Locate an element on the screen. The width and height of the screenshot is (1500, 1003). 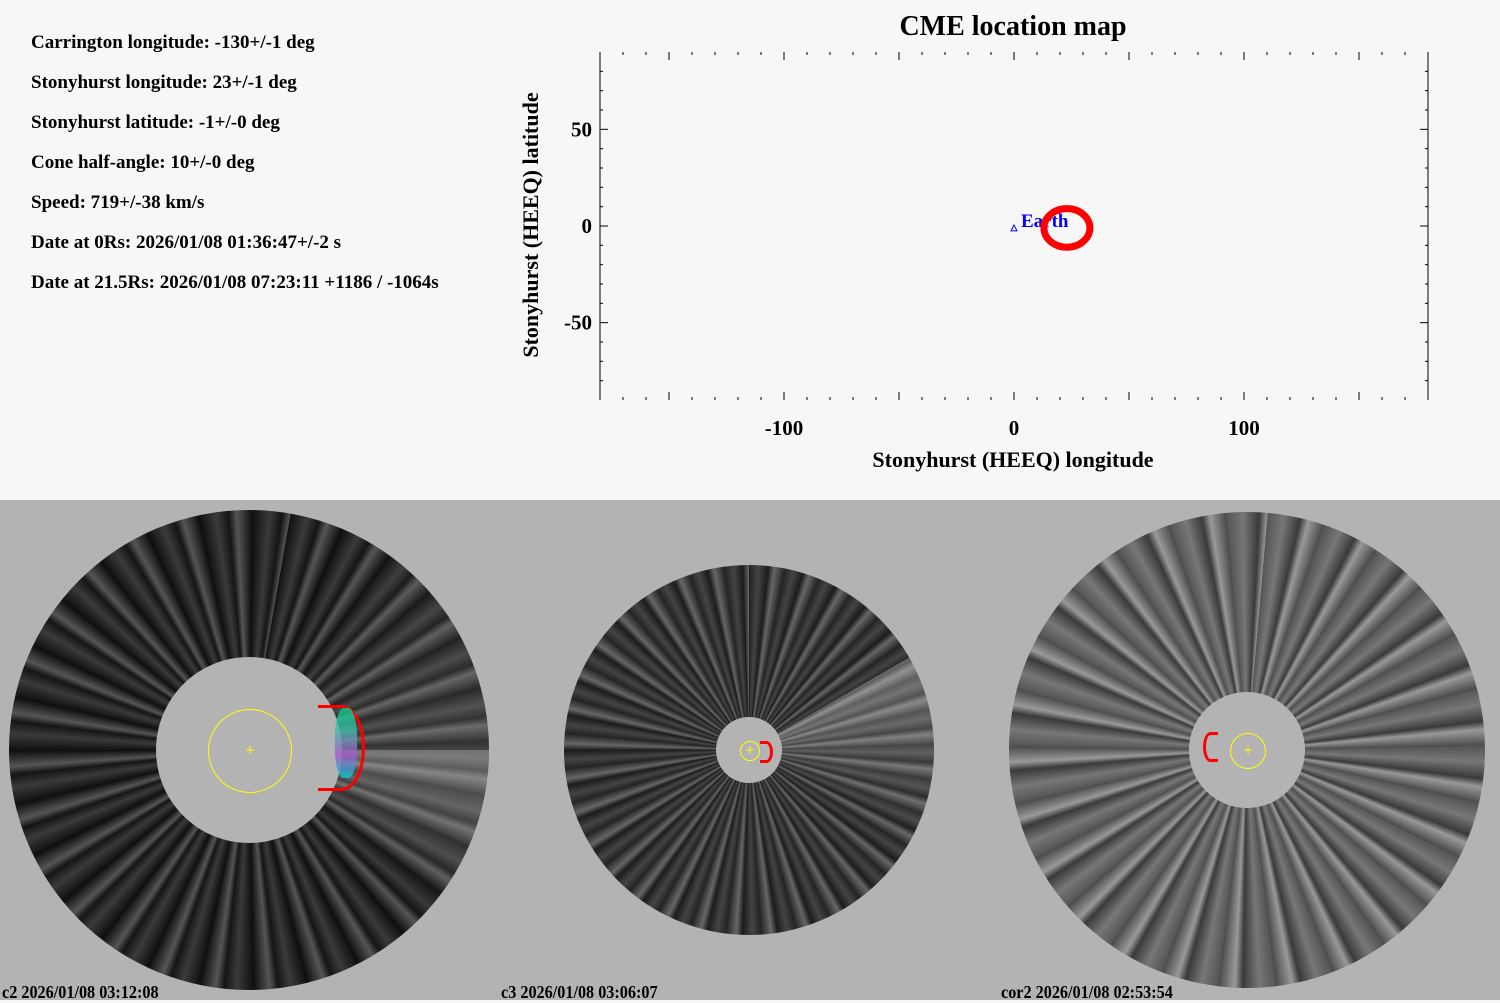
cor2-caption: cor2 2026/01/08 02:53:54 is located at coordinates (1087, 992).